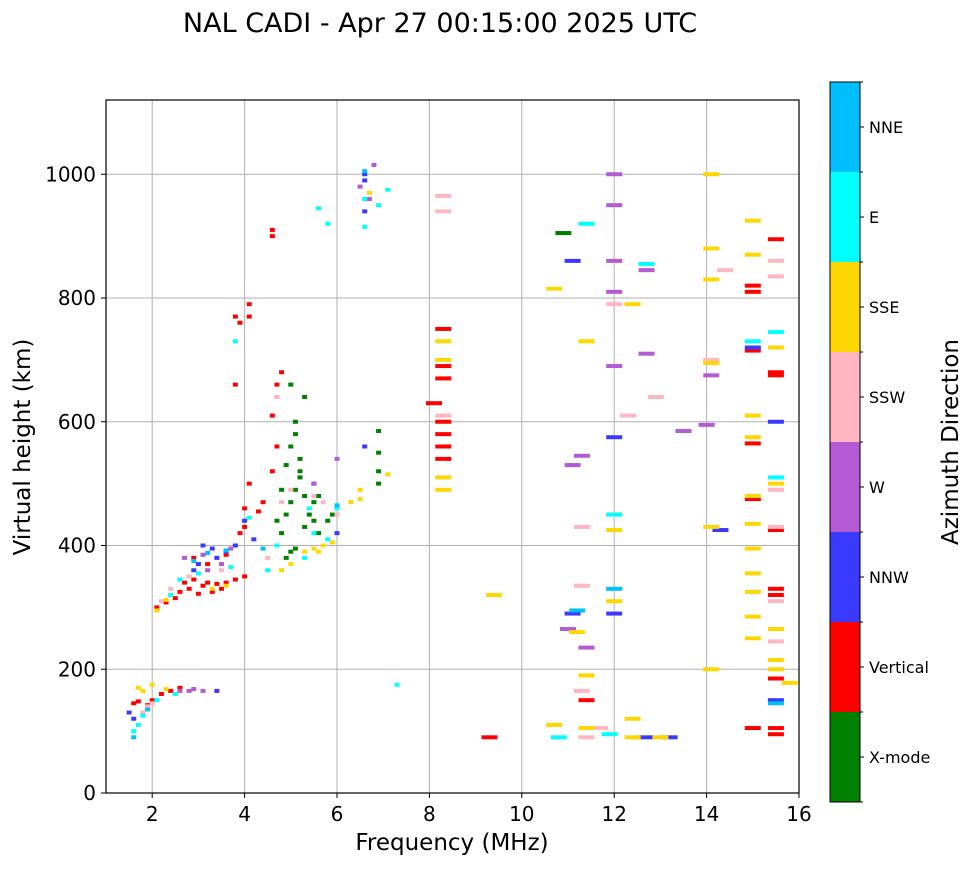 Image resolution: width=972 pixels, height=869 pixels. Describe the element at coordinates (899, 757) in the screenshot. I see `colorbar-tick-label: X-mode` at that location.